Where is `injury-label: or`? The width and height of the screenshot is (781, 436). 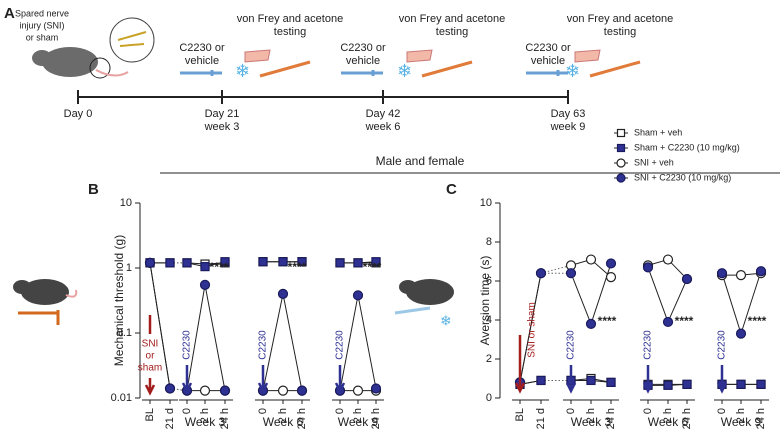
injury-label: or is located at coordinates (151, 356).